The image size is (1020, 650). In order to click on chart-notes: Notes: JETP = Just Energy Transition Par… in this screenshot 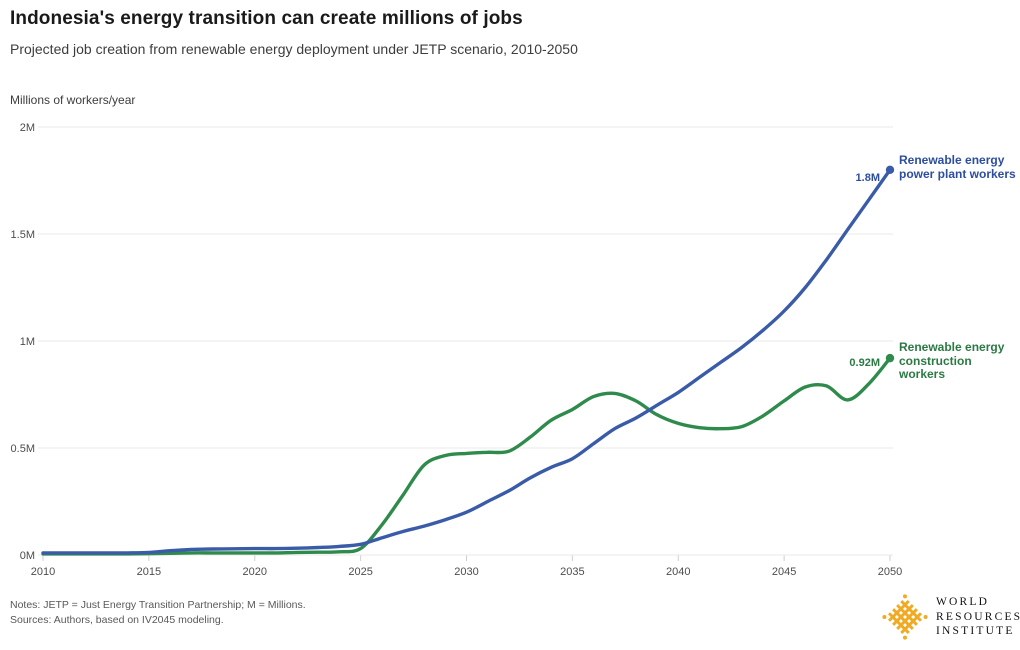, I will do `click(158, 605)`.